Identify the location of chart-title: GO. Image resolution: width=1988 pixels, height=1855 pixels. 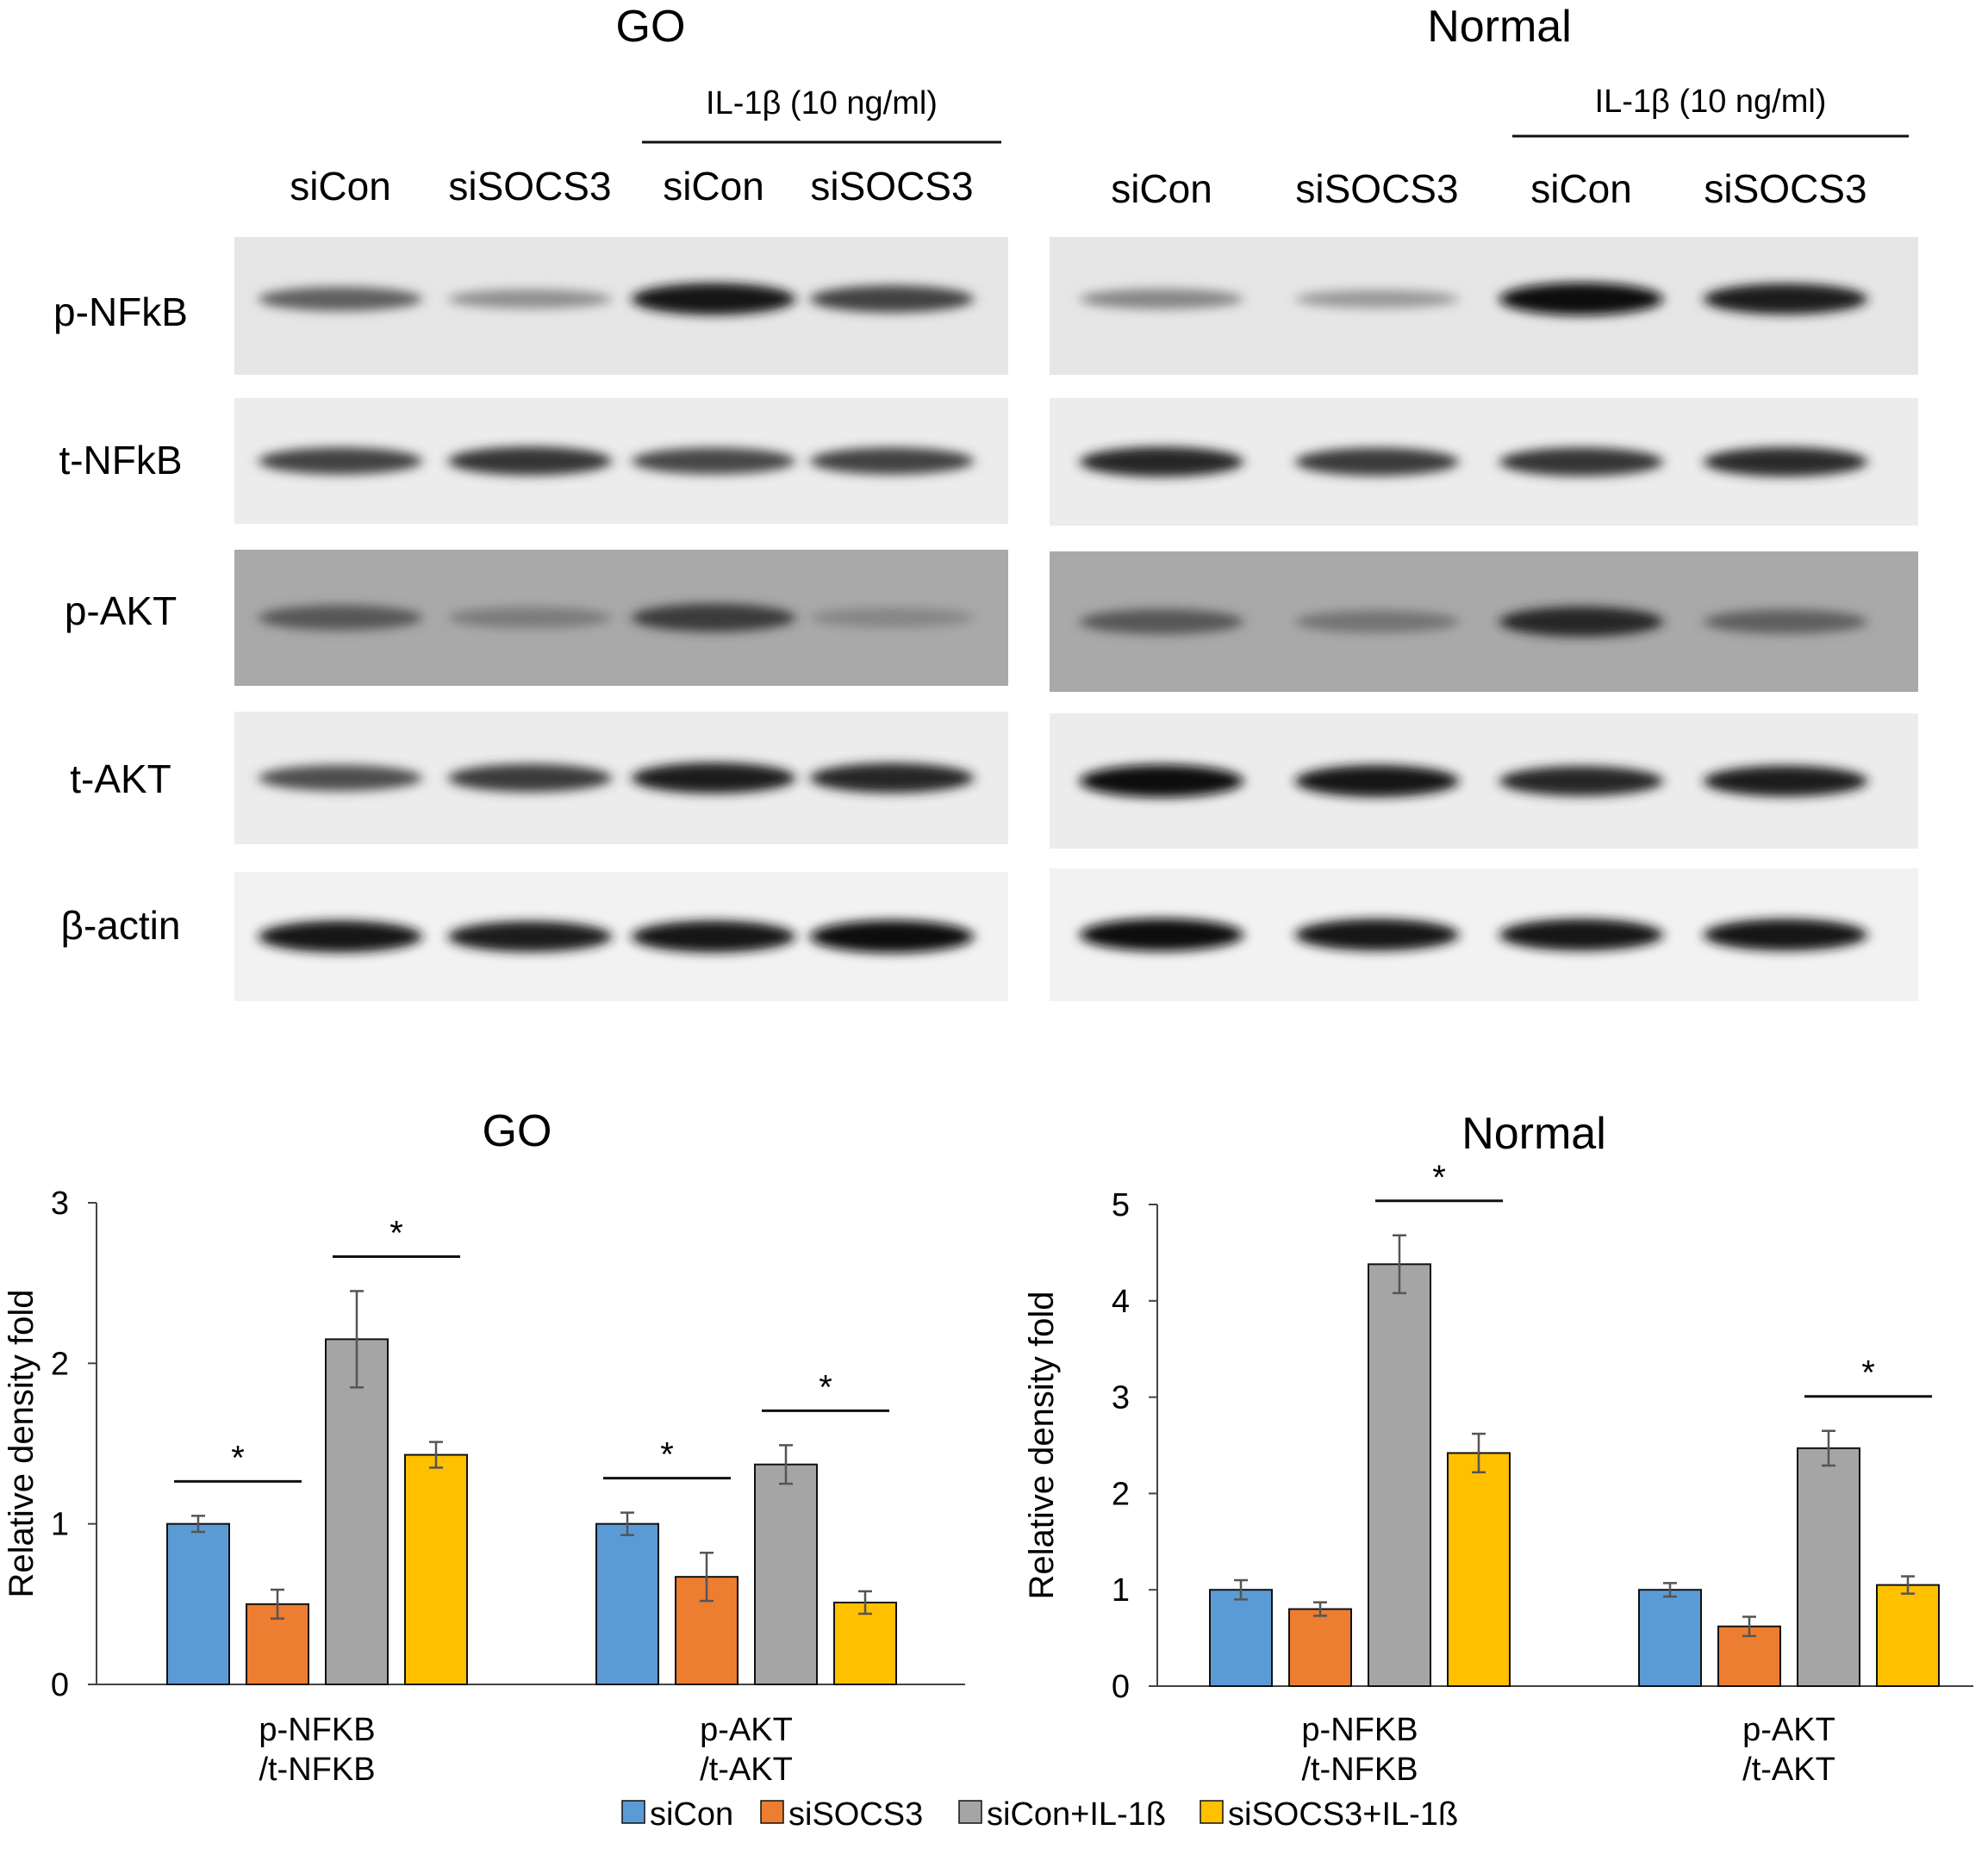
(517, 1131).